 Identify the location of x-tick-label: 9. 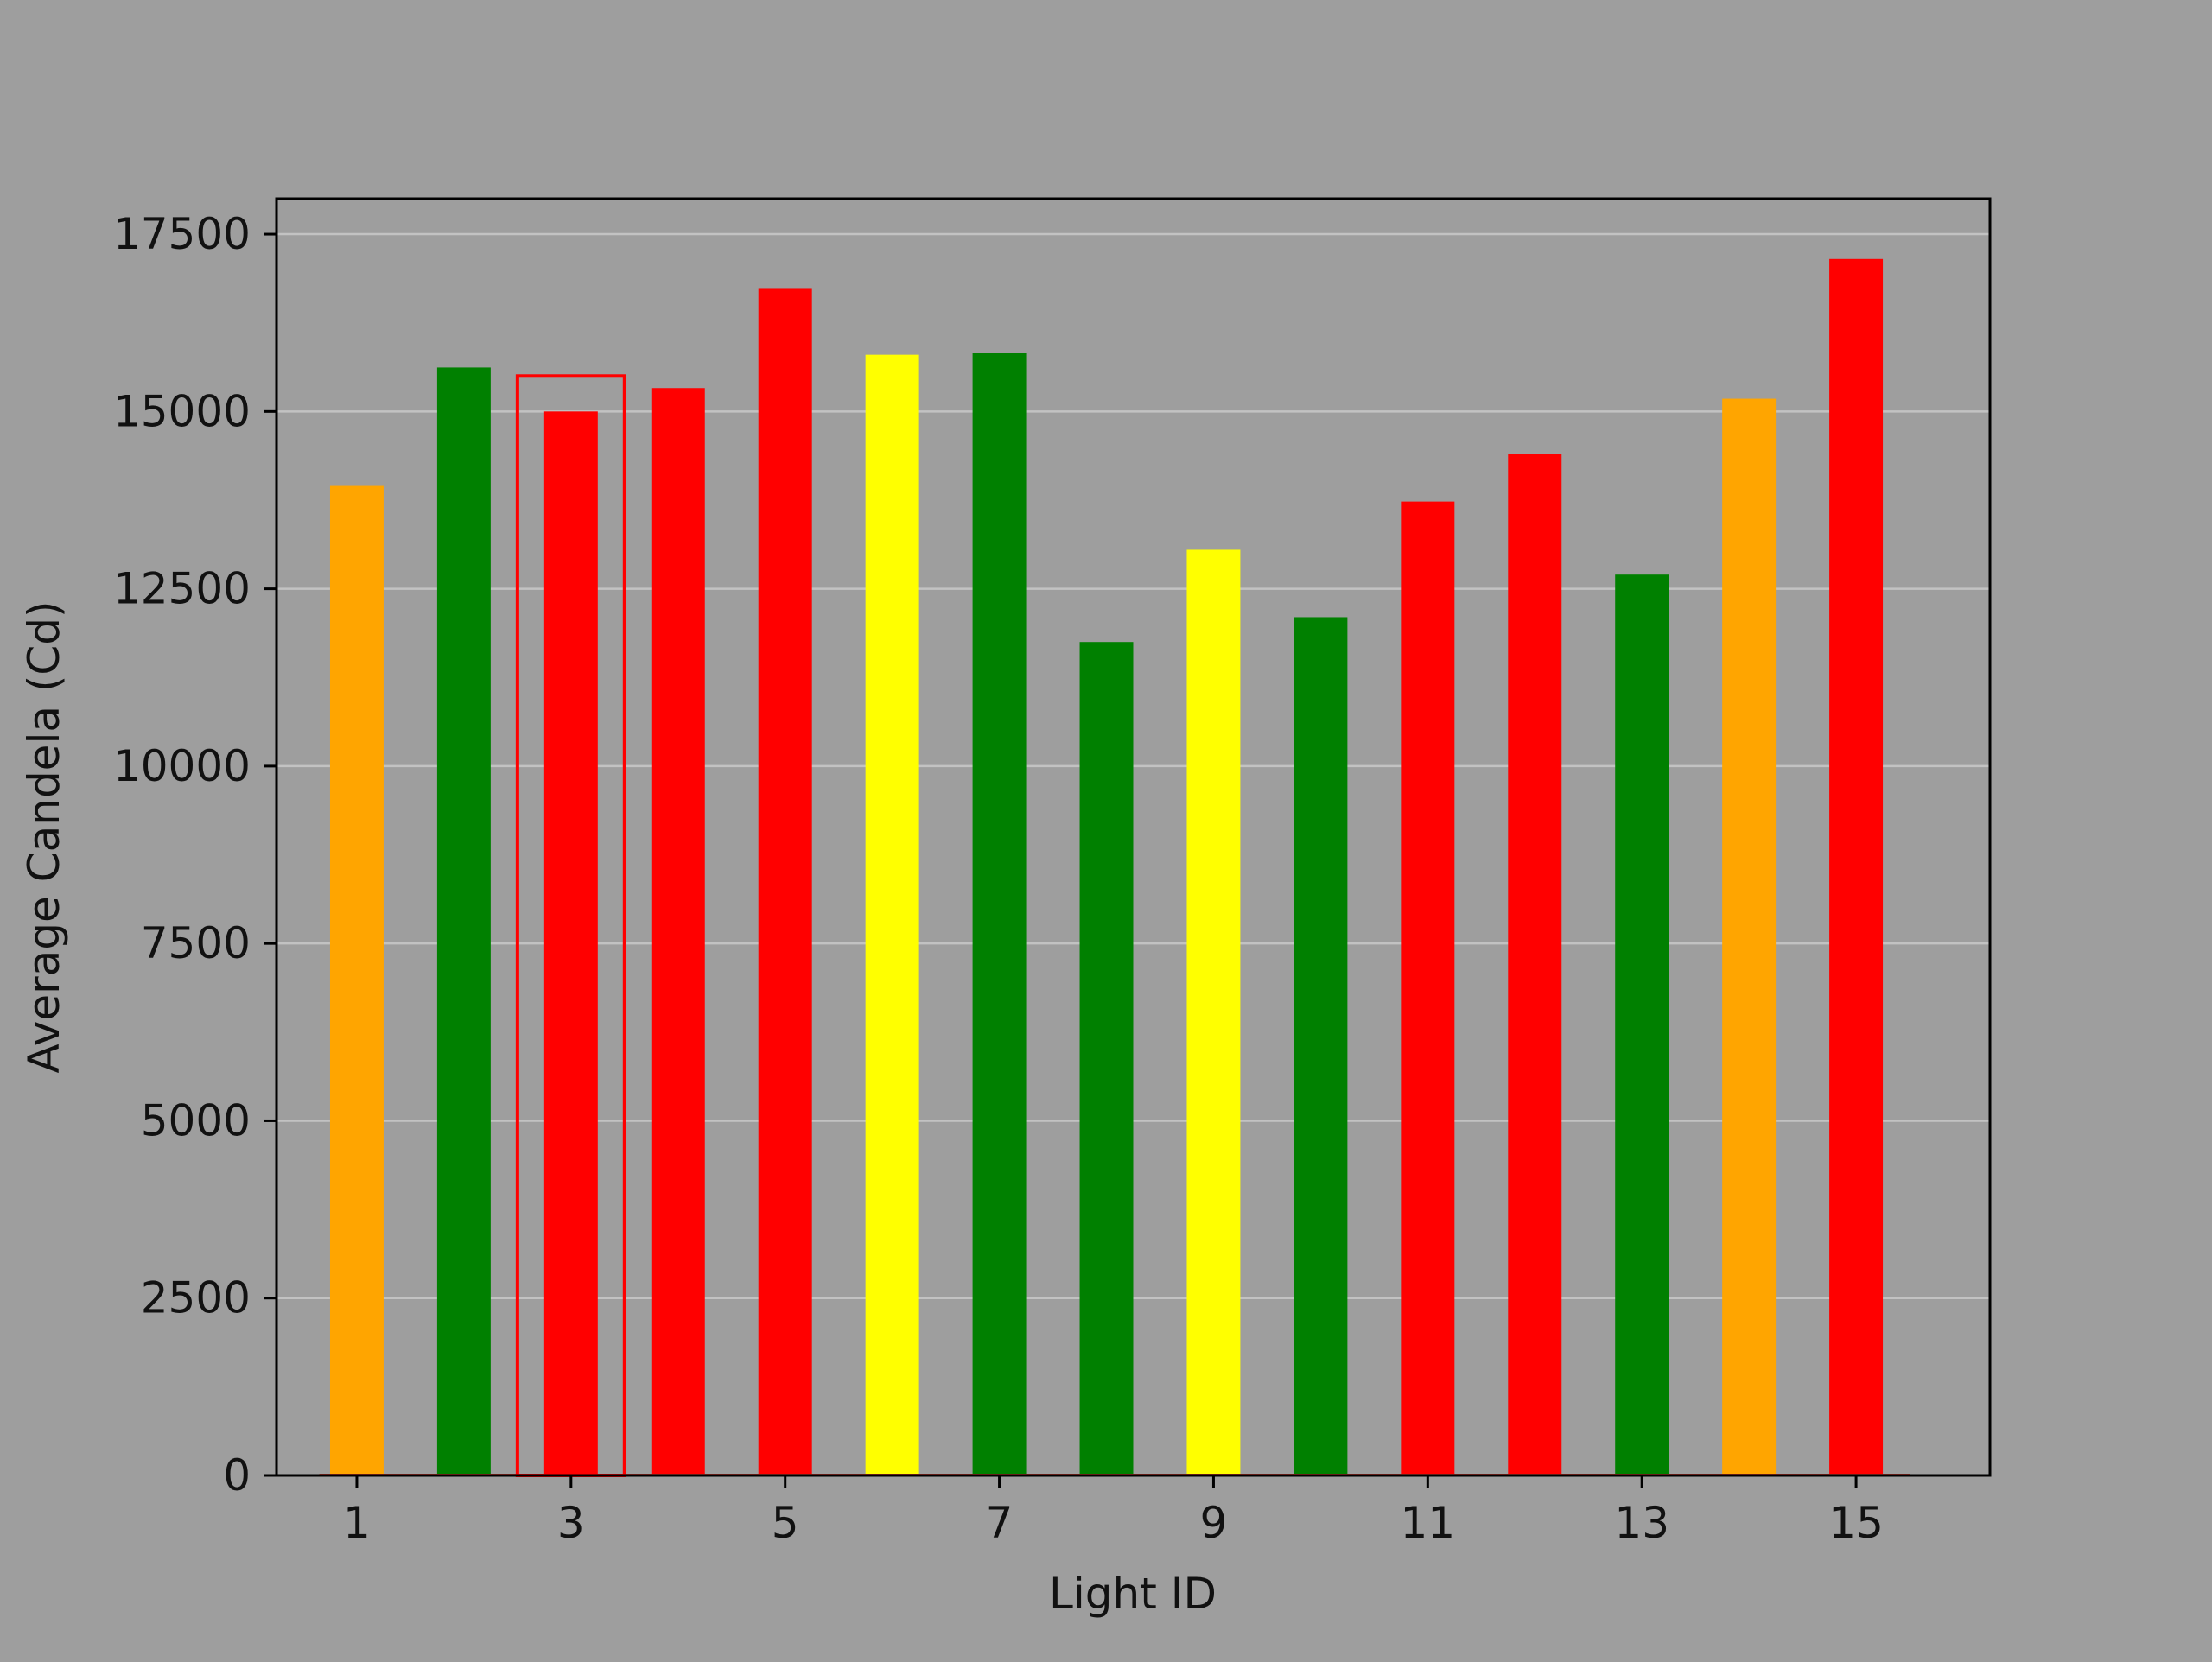
(1214, 1523).